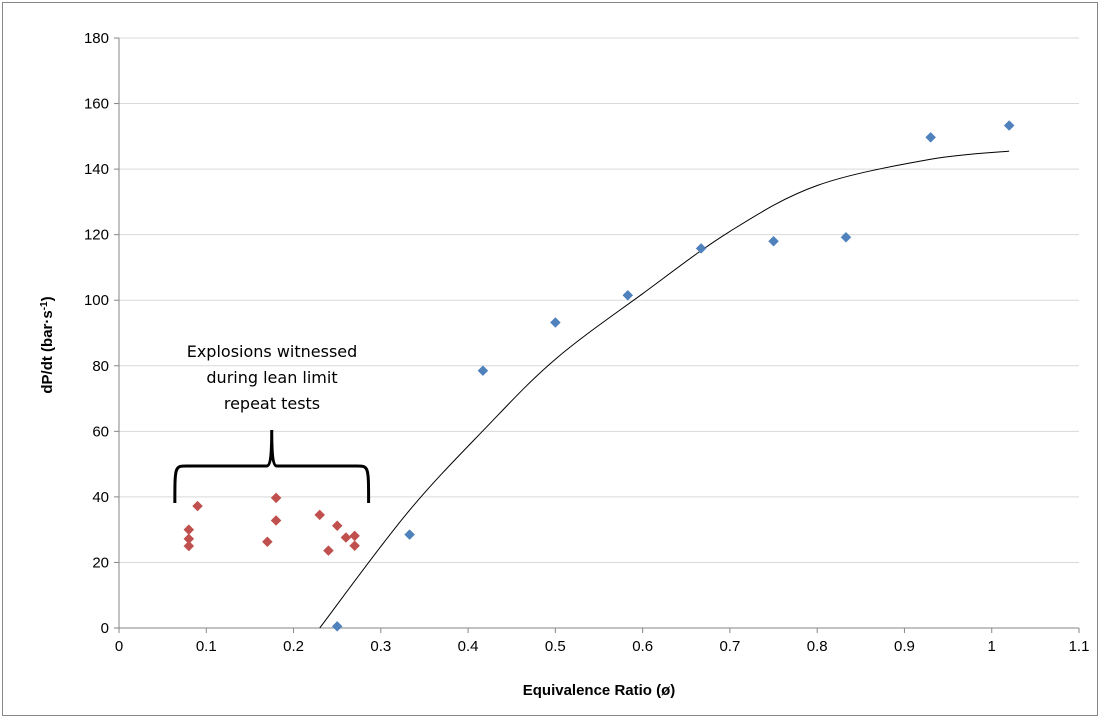 The height and width of the screenshot is (720, 1102). I want to click on x-tick-label: 0.2, so click(293, 646).